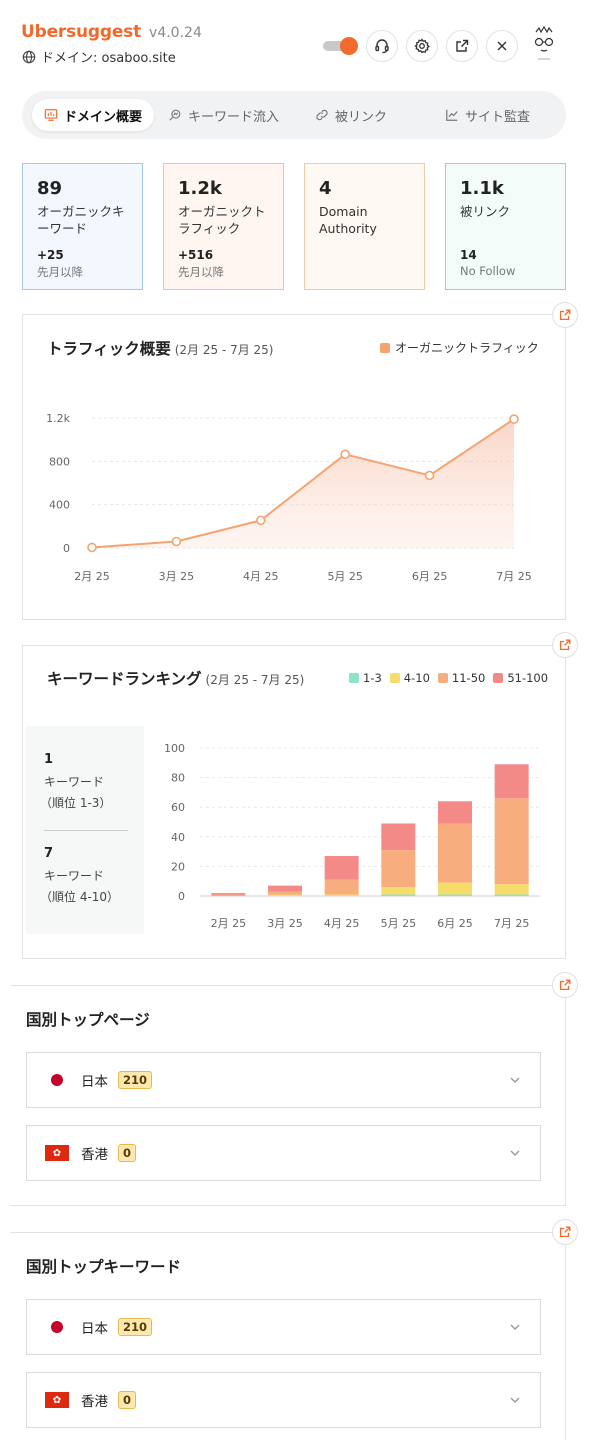  What do you see at coordinates (385, 347) in the screenshot?
I see `legend-swatch` at bounding box center [385, 347].